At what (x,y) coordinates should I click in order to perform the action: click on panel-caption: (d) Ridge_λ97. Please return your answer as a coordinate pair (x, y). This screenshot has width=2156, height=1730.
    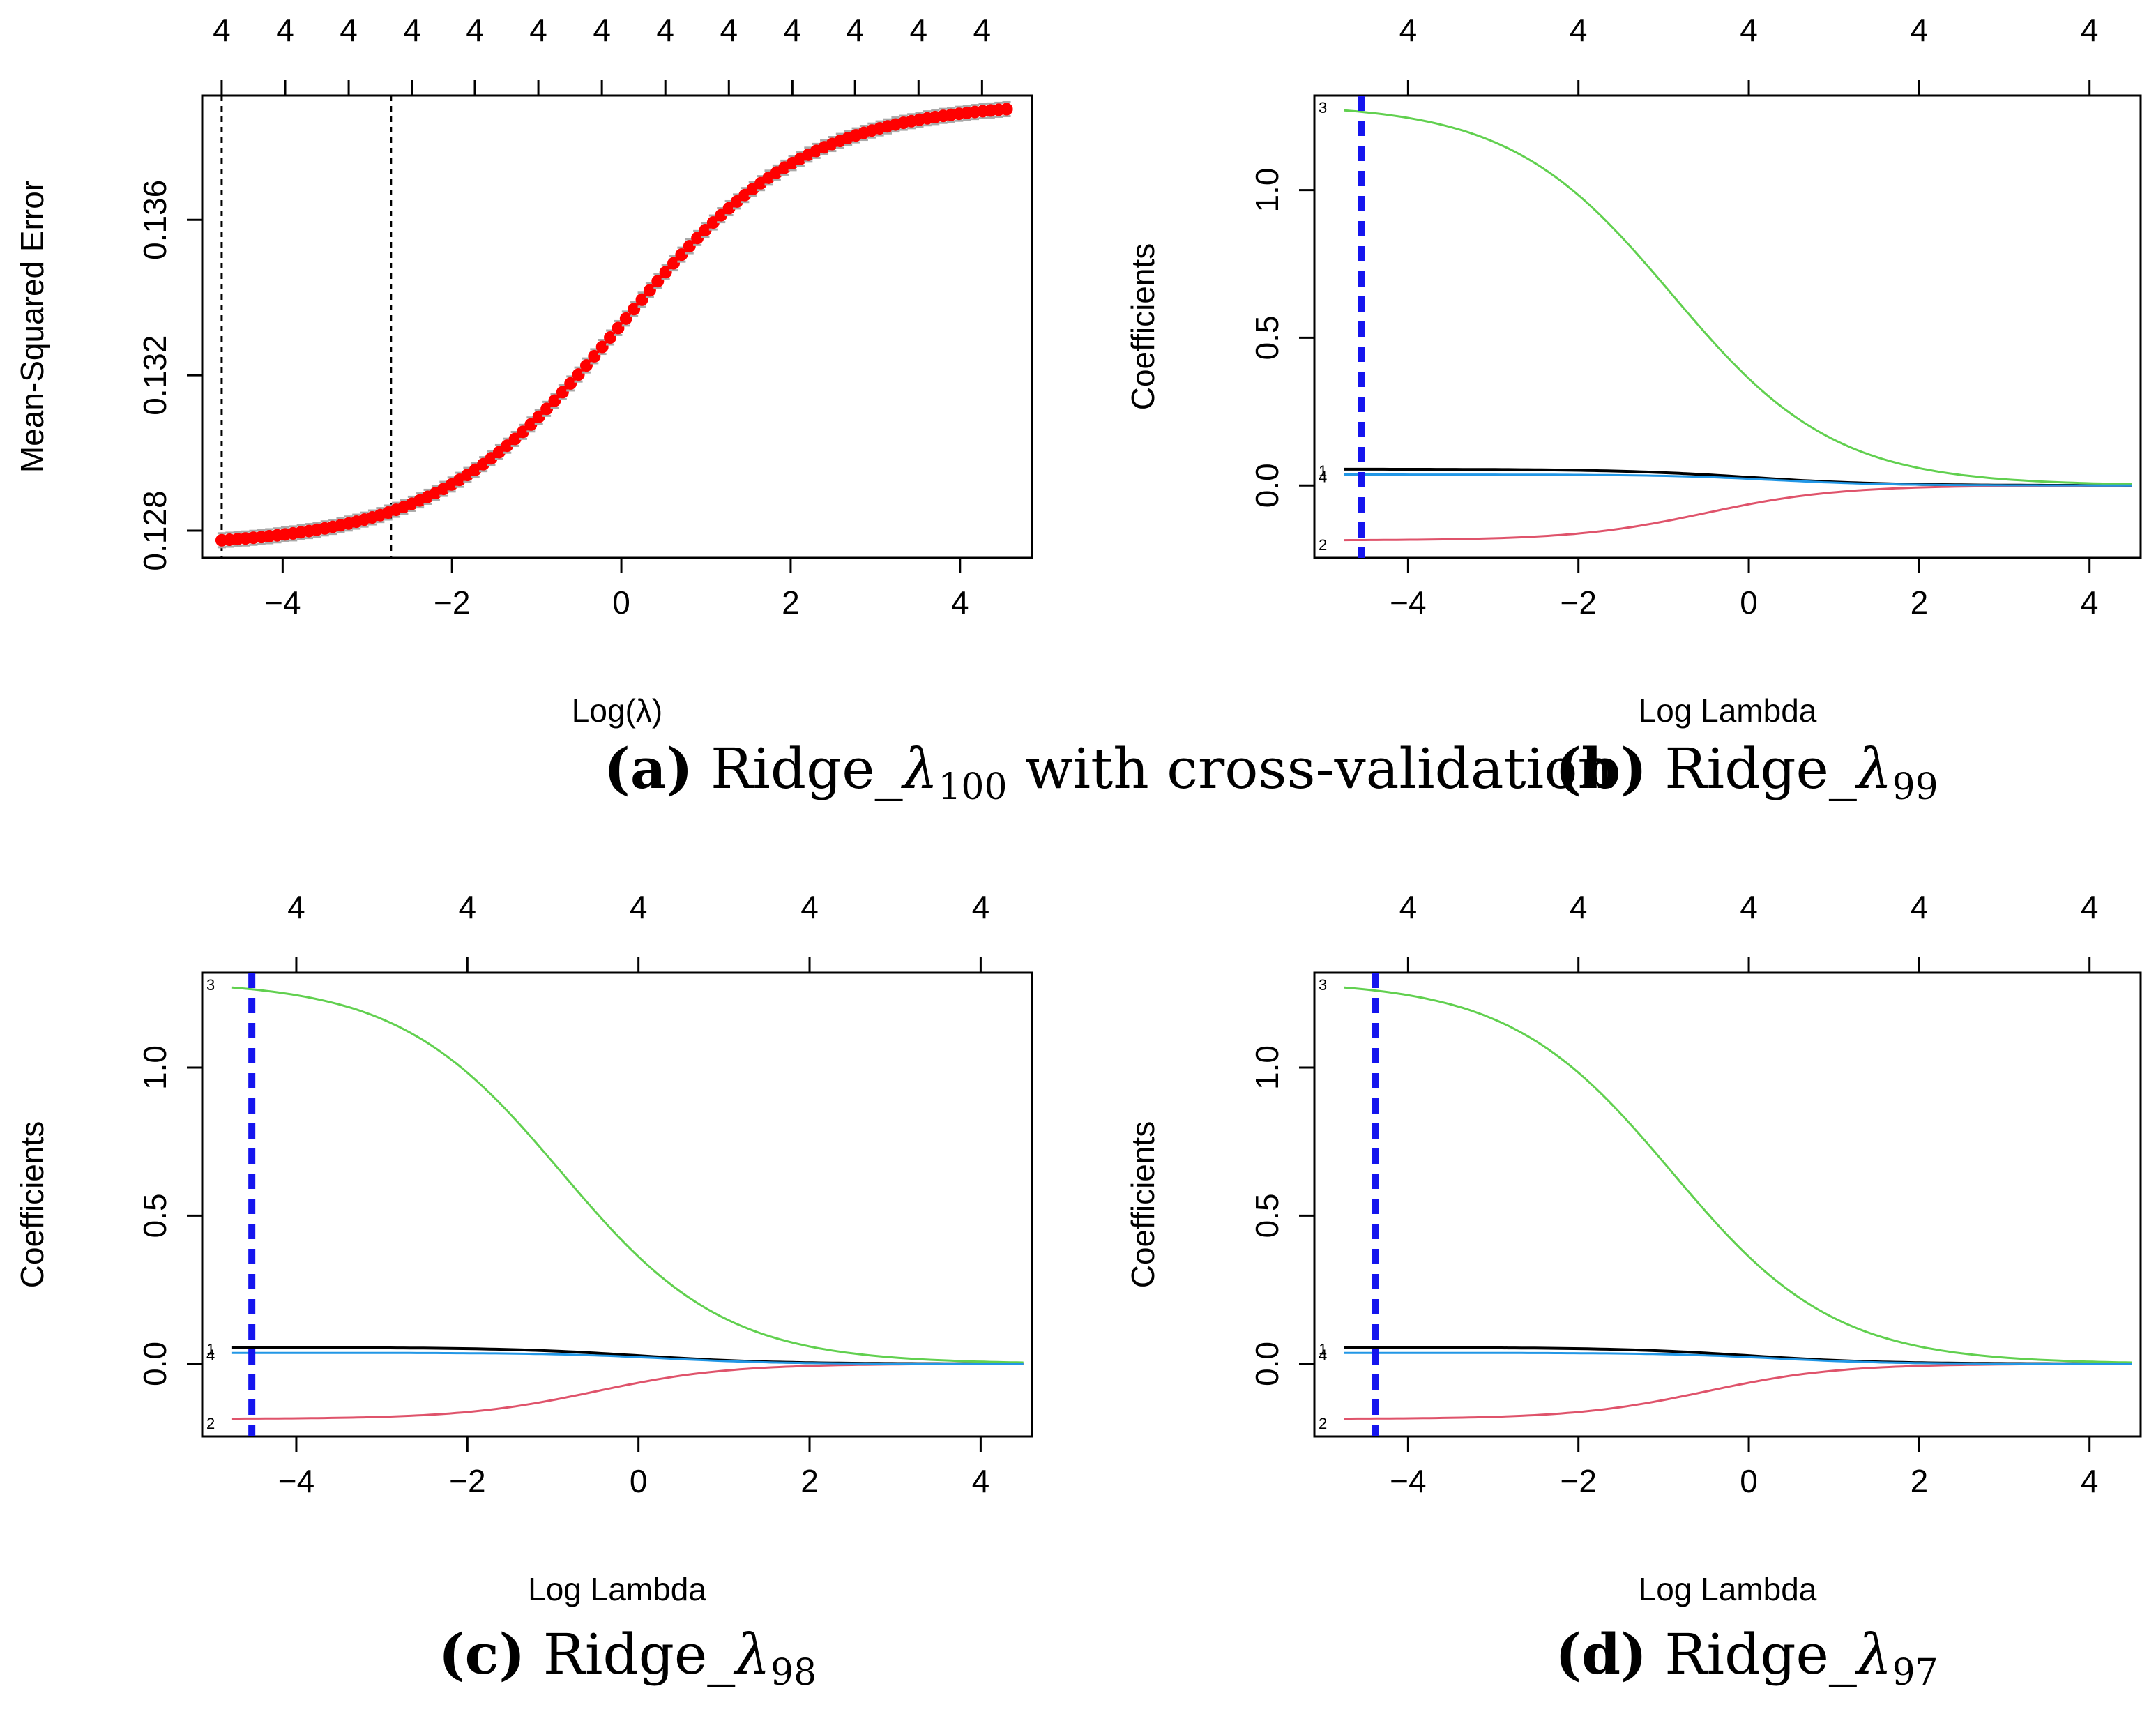
    Looking at the image, I should click on (1746, 1657).